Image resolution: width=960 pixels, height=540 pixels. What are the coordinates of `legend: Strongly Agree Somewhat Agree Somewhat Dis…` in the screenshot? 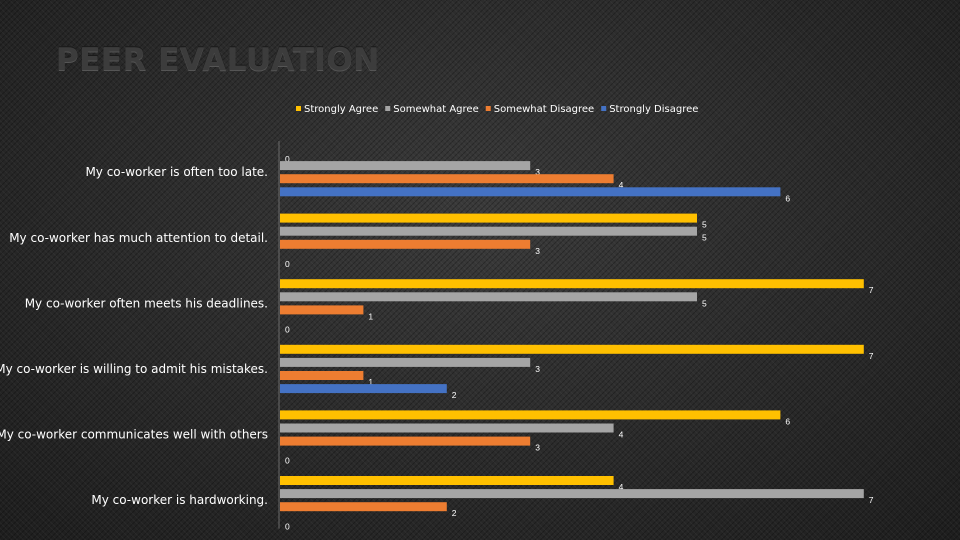 It's located at (497, 109).